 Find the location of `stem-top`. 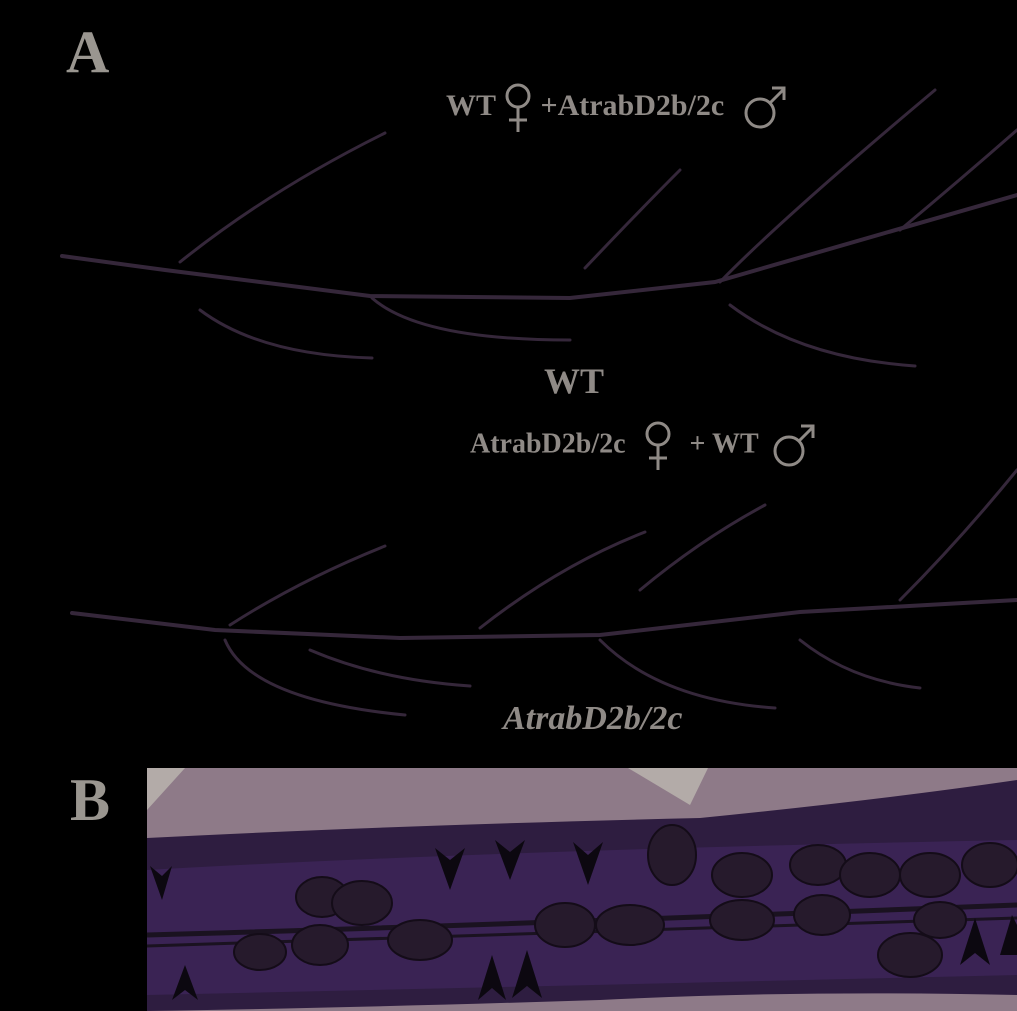

stem-top is located at coordinates (538, 247).